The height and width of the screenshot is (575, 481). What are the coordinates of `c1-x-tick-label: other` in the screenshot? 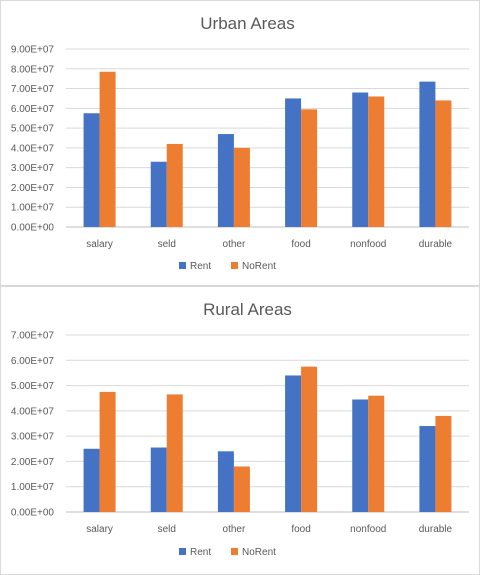 It's located at (234, 529).